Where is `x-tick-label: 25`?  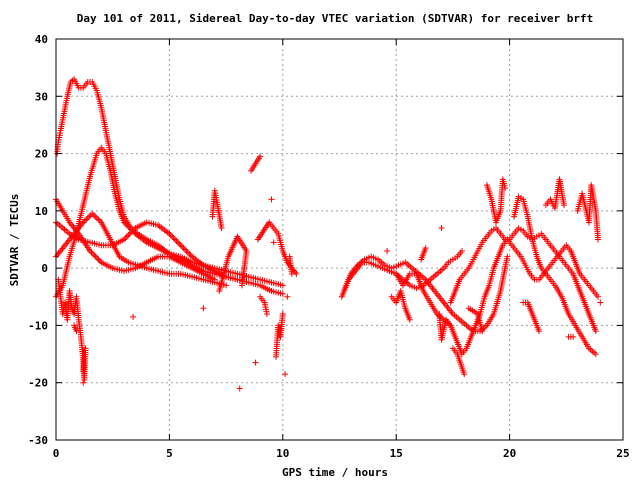 x-tick-label: 25 is located at coordinates (622, 453).